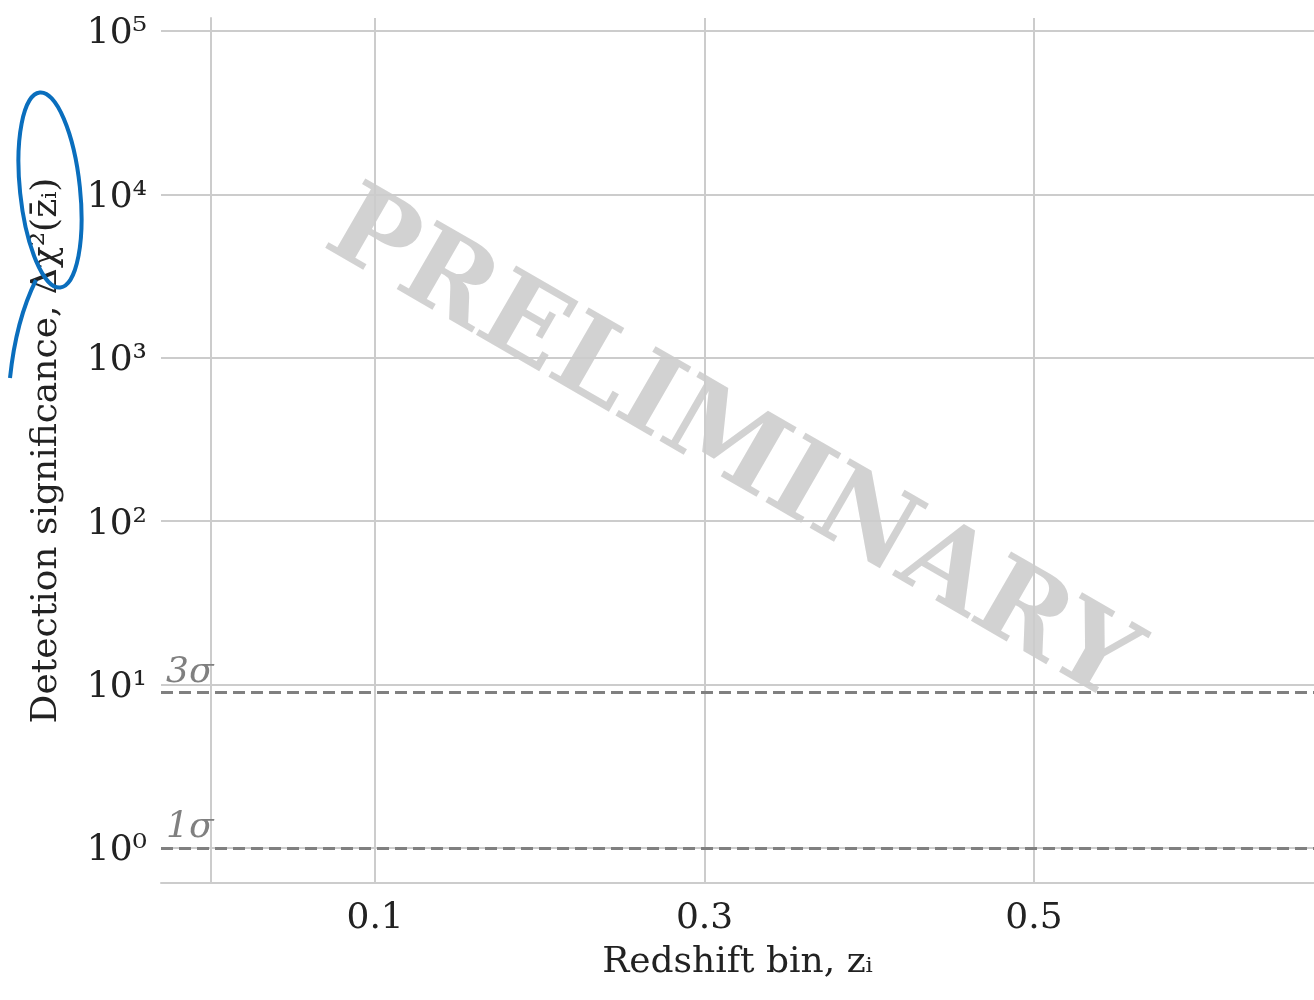  Describe the element at coordinates (116, 848) in the screenshot. I see `y-tick-label: 10⁰` at that location.